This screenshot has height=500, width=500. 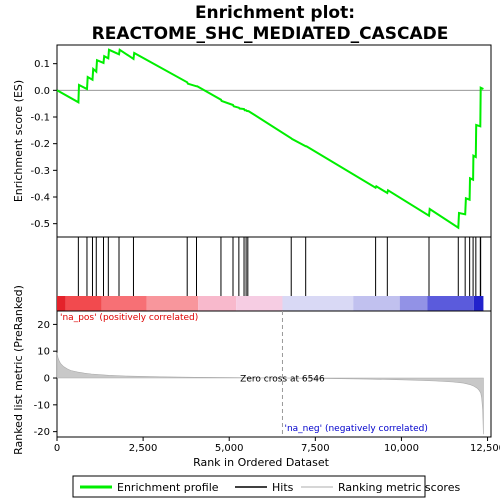 What do you see at coordinates (43, 352) in the screenshot?
I see `metric-y-tick-label: 10` at bounding box center [43, 352].